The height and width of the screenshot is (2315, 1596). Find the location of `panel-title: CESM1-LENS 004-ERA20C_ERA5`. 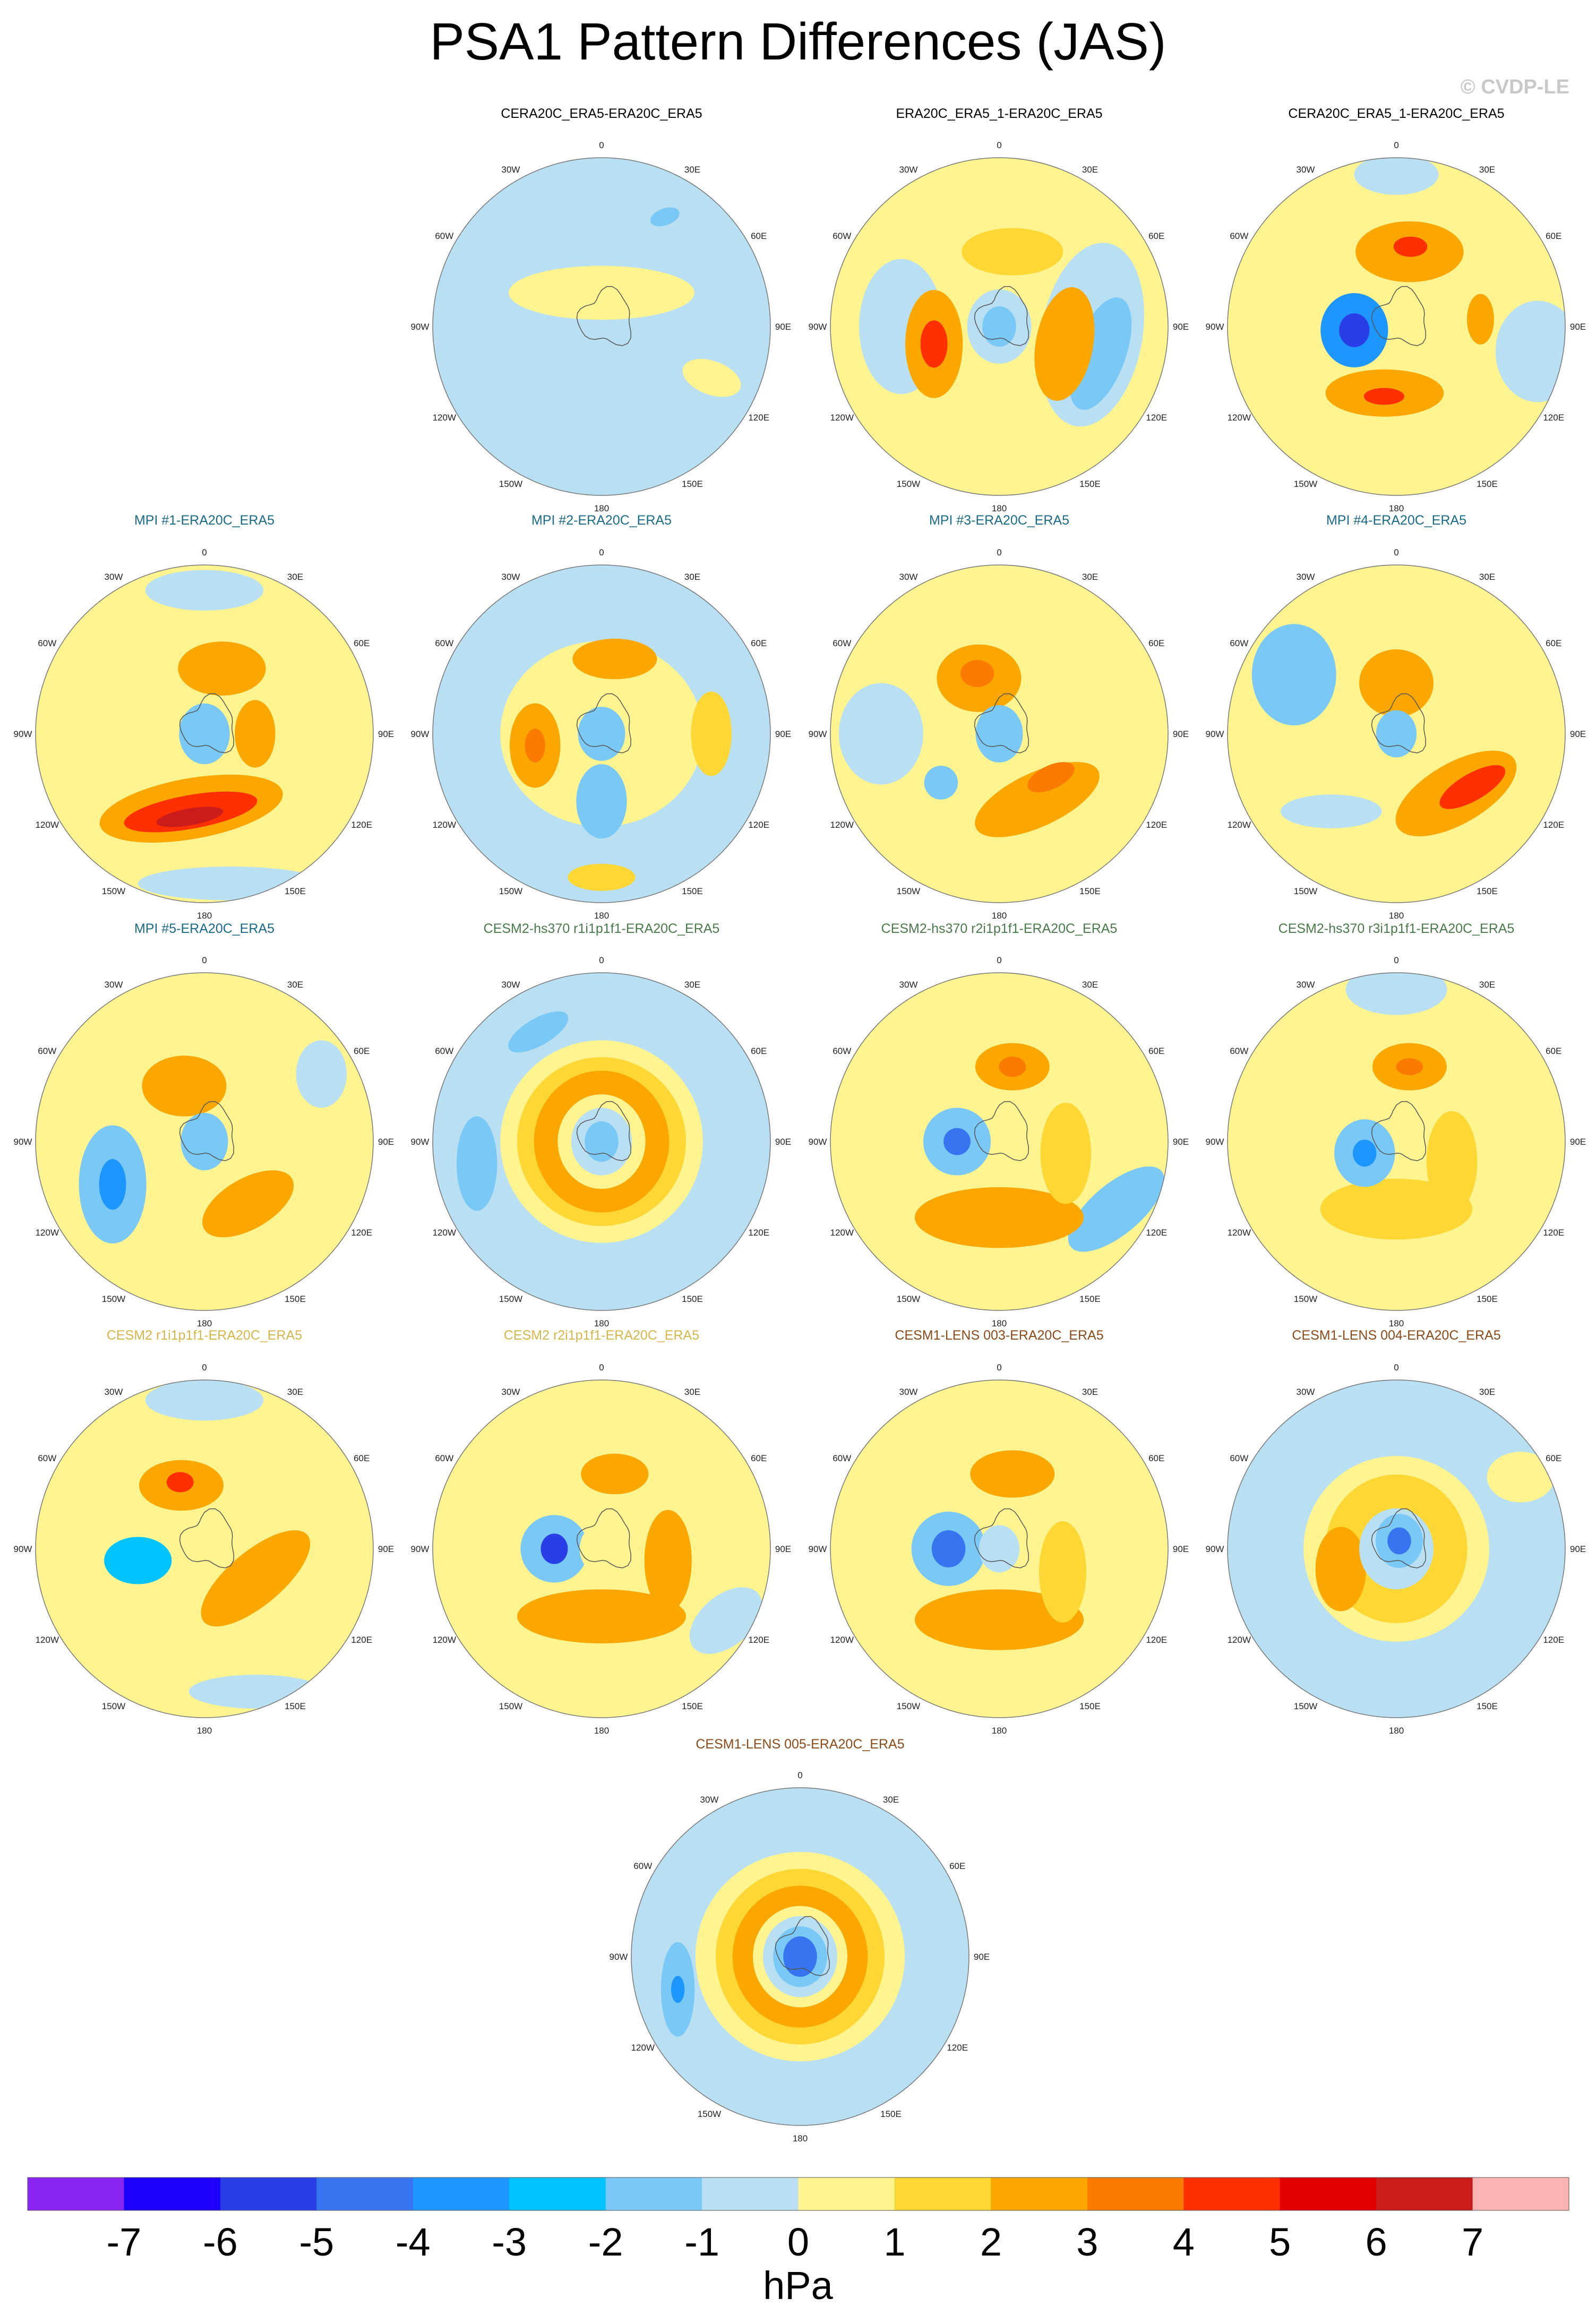

panel-title: CESM1-LENS 004-ERA20C_ERA5 is located at coordinates (1396, 1335).